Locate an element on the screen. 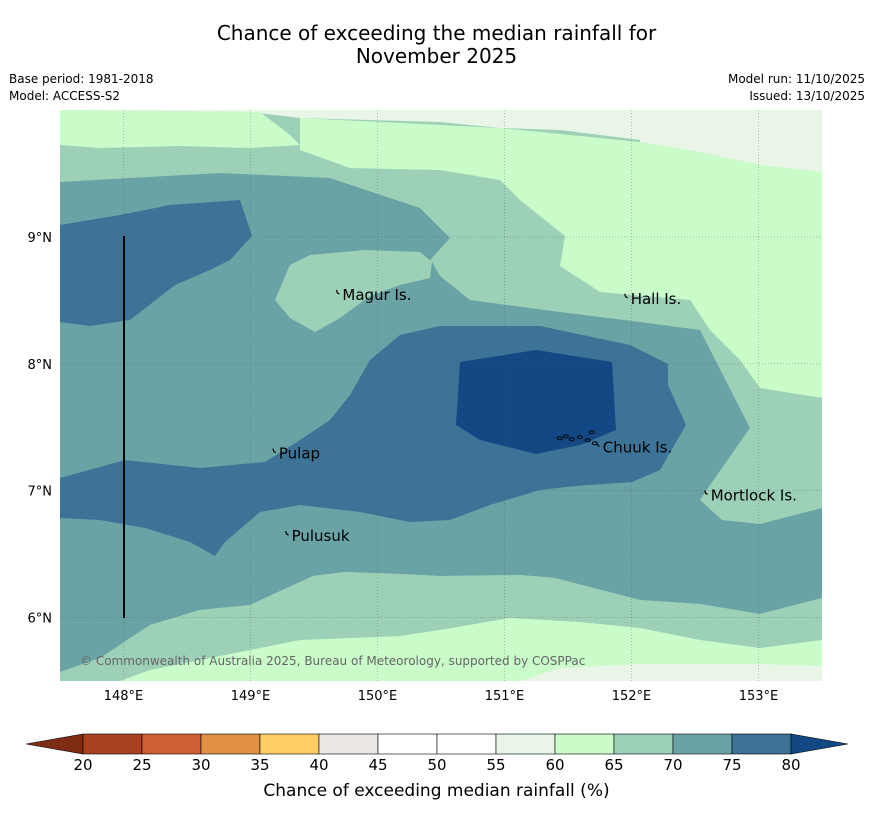  colorbar-under-arrow is located at coordinates (54, 744).